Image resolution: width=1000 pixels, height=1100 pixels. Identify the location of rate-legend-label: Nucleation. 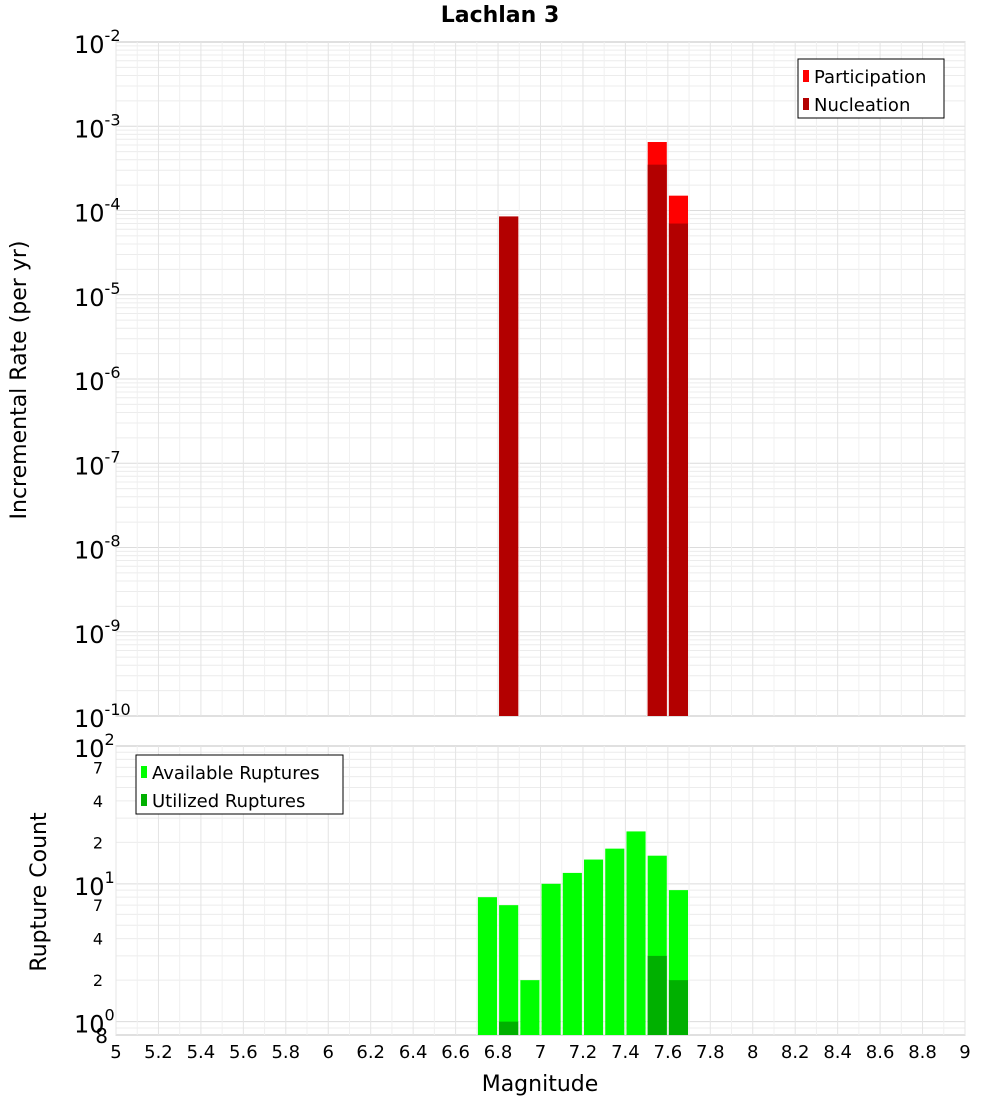
(862, 105).